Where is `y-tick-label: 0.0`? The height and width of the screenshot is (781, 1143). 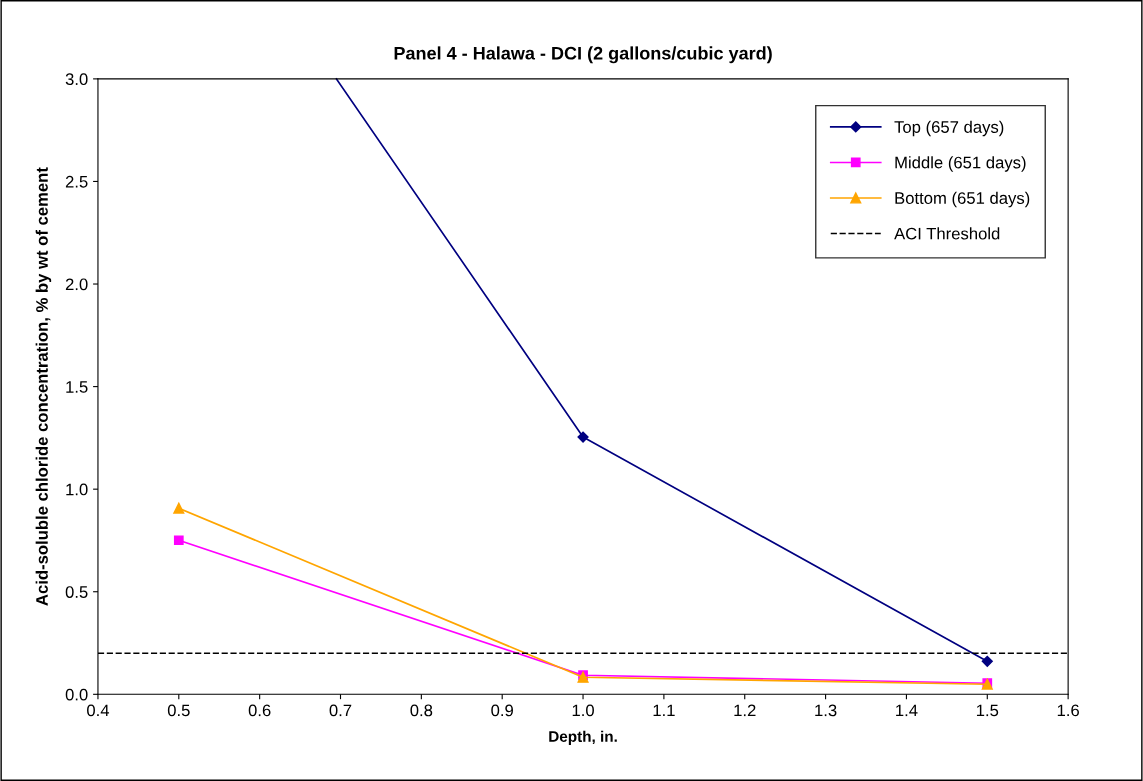 y-tick-label: 0.0 is located at coordinates (76, 694).